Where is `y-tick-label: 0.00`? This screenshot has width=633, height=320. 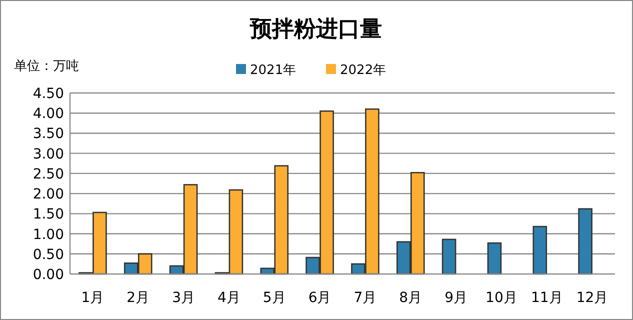 y-tick-label: 0.00 is located at coordinates (48, 275).